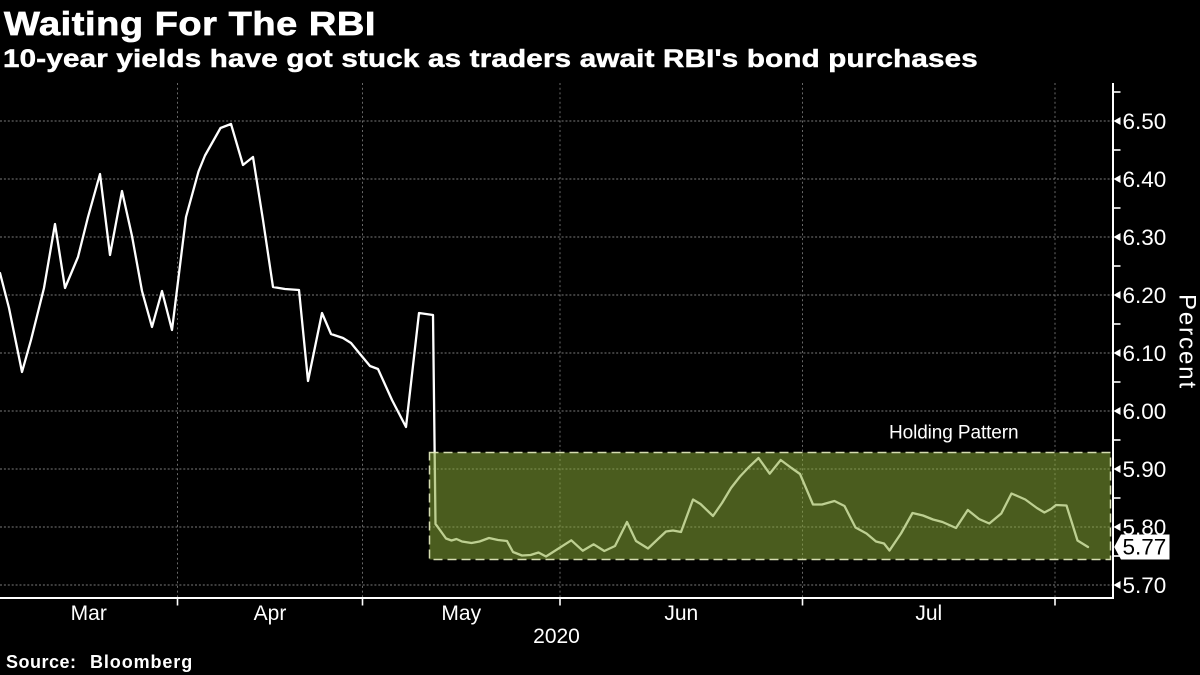 Image resolution: width=1200 pixels, height=675 pixels. What do you see at coordinates (1145, 411) in the screenshot?
I see `svg-text: 6.00` at bounding box center [1145, 411].